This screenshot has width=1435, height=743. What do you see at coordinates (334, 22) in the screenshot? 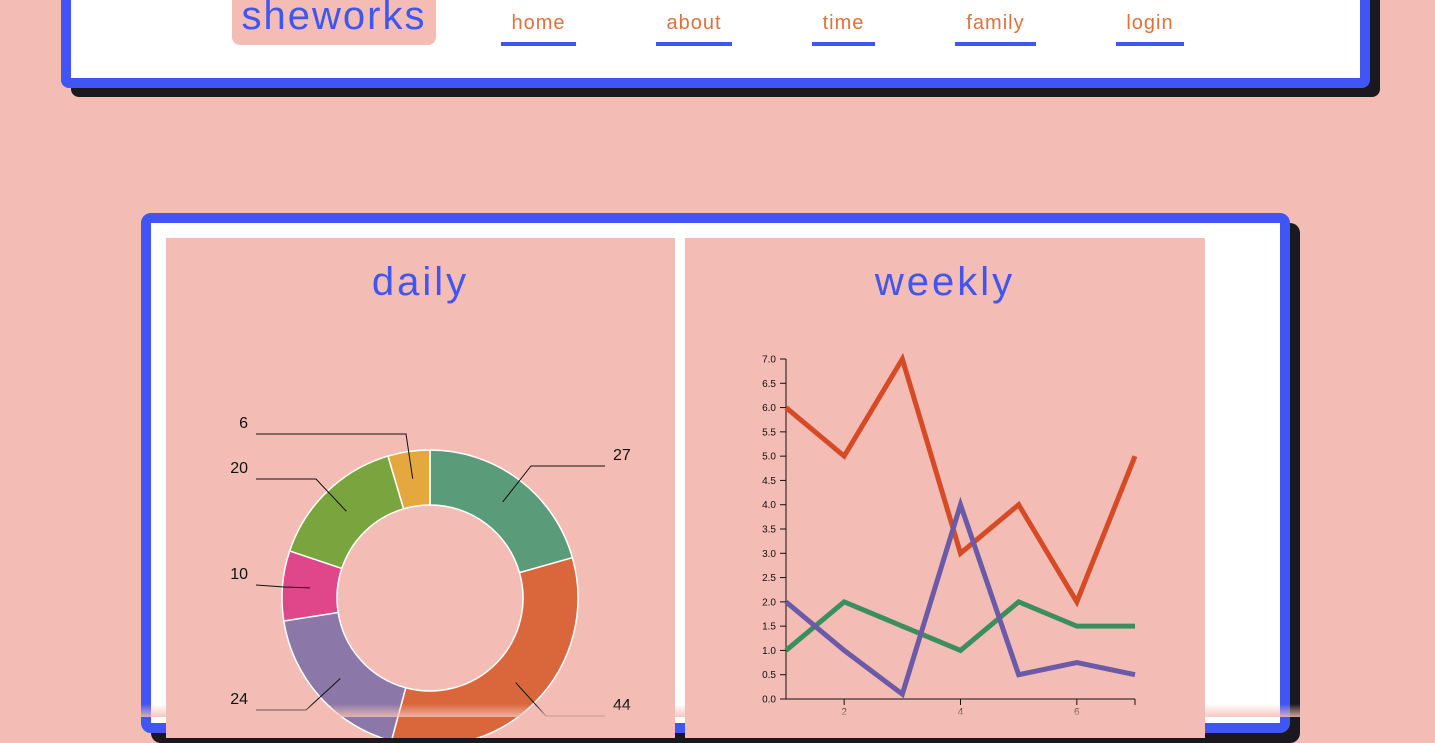
I see `site-logo: sheworks` at bounding box center [334, 22].